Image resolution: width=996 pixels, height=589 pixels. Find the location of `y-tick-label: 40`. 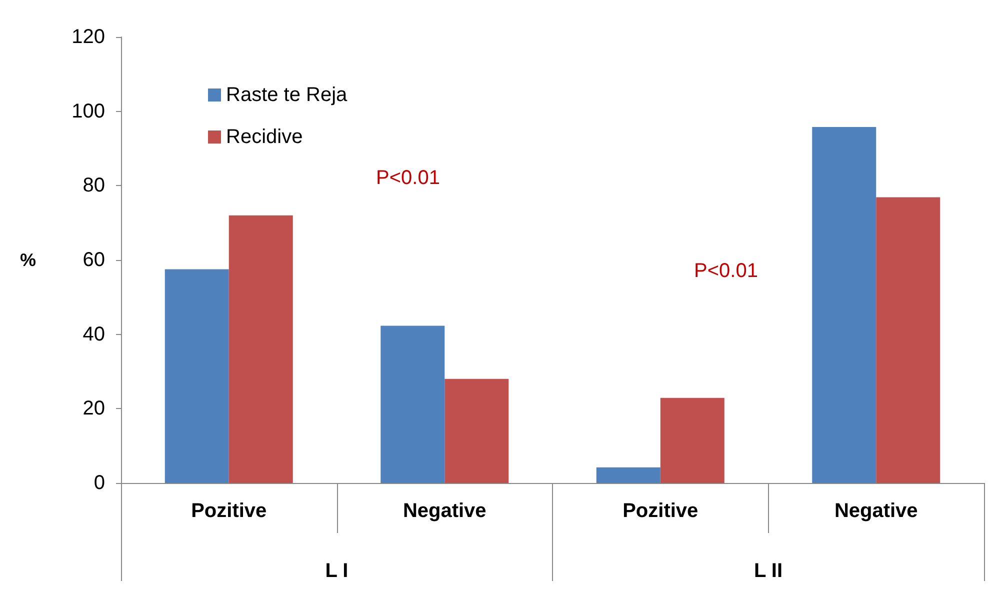

y-tick-label: 40 is located at coordinates (93, 334).